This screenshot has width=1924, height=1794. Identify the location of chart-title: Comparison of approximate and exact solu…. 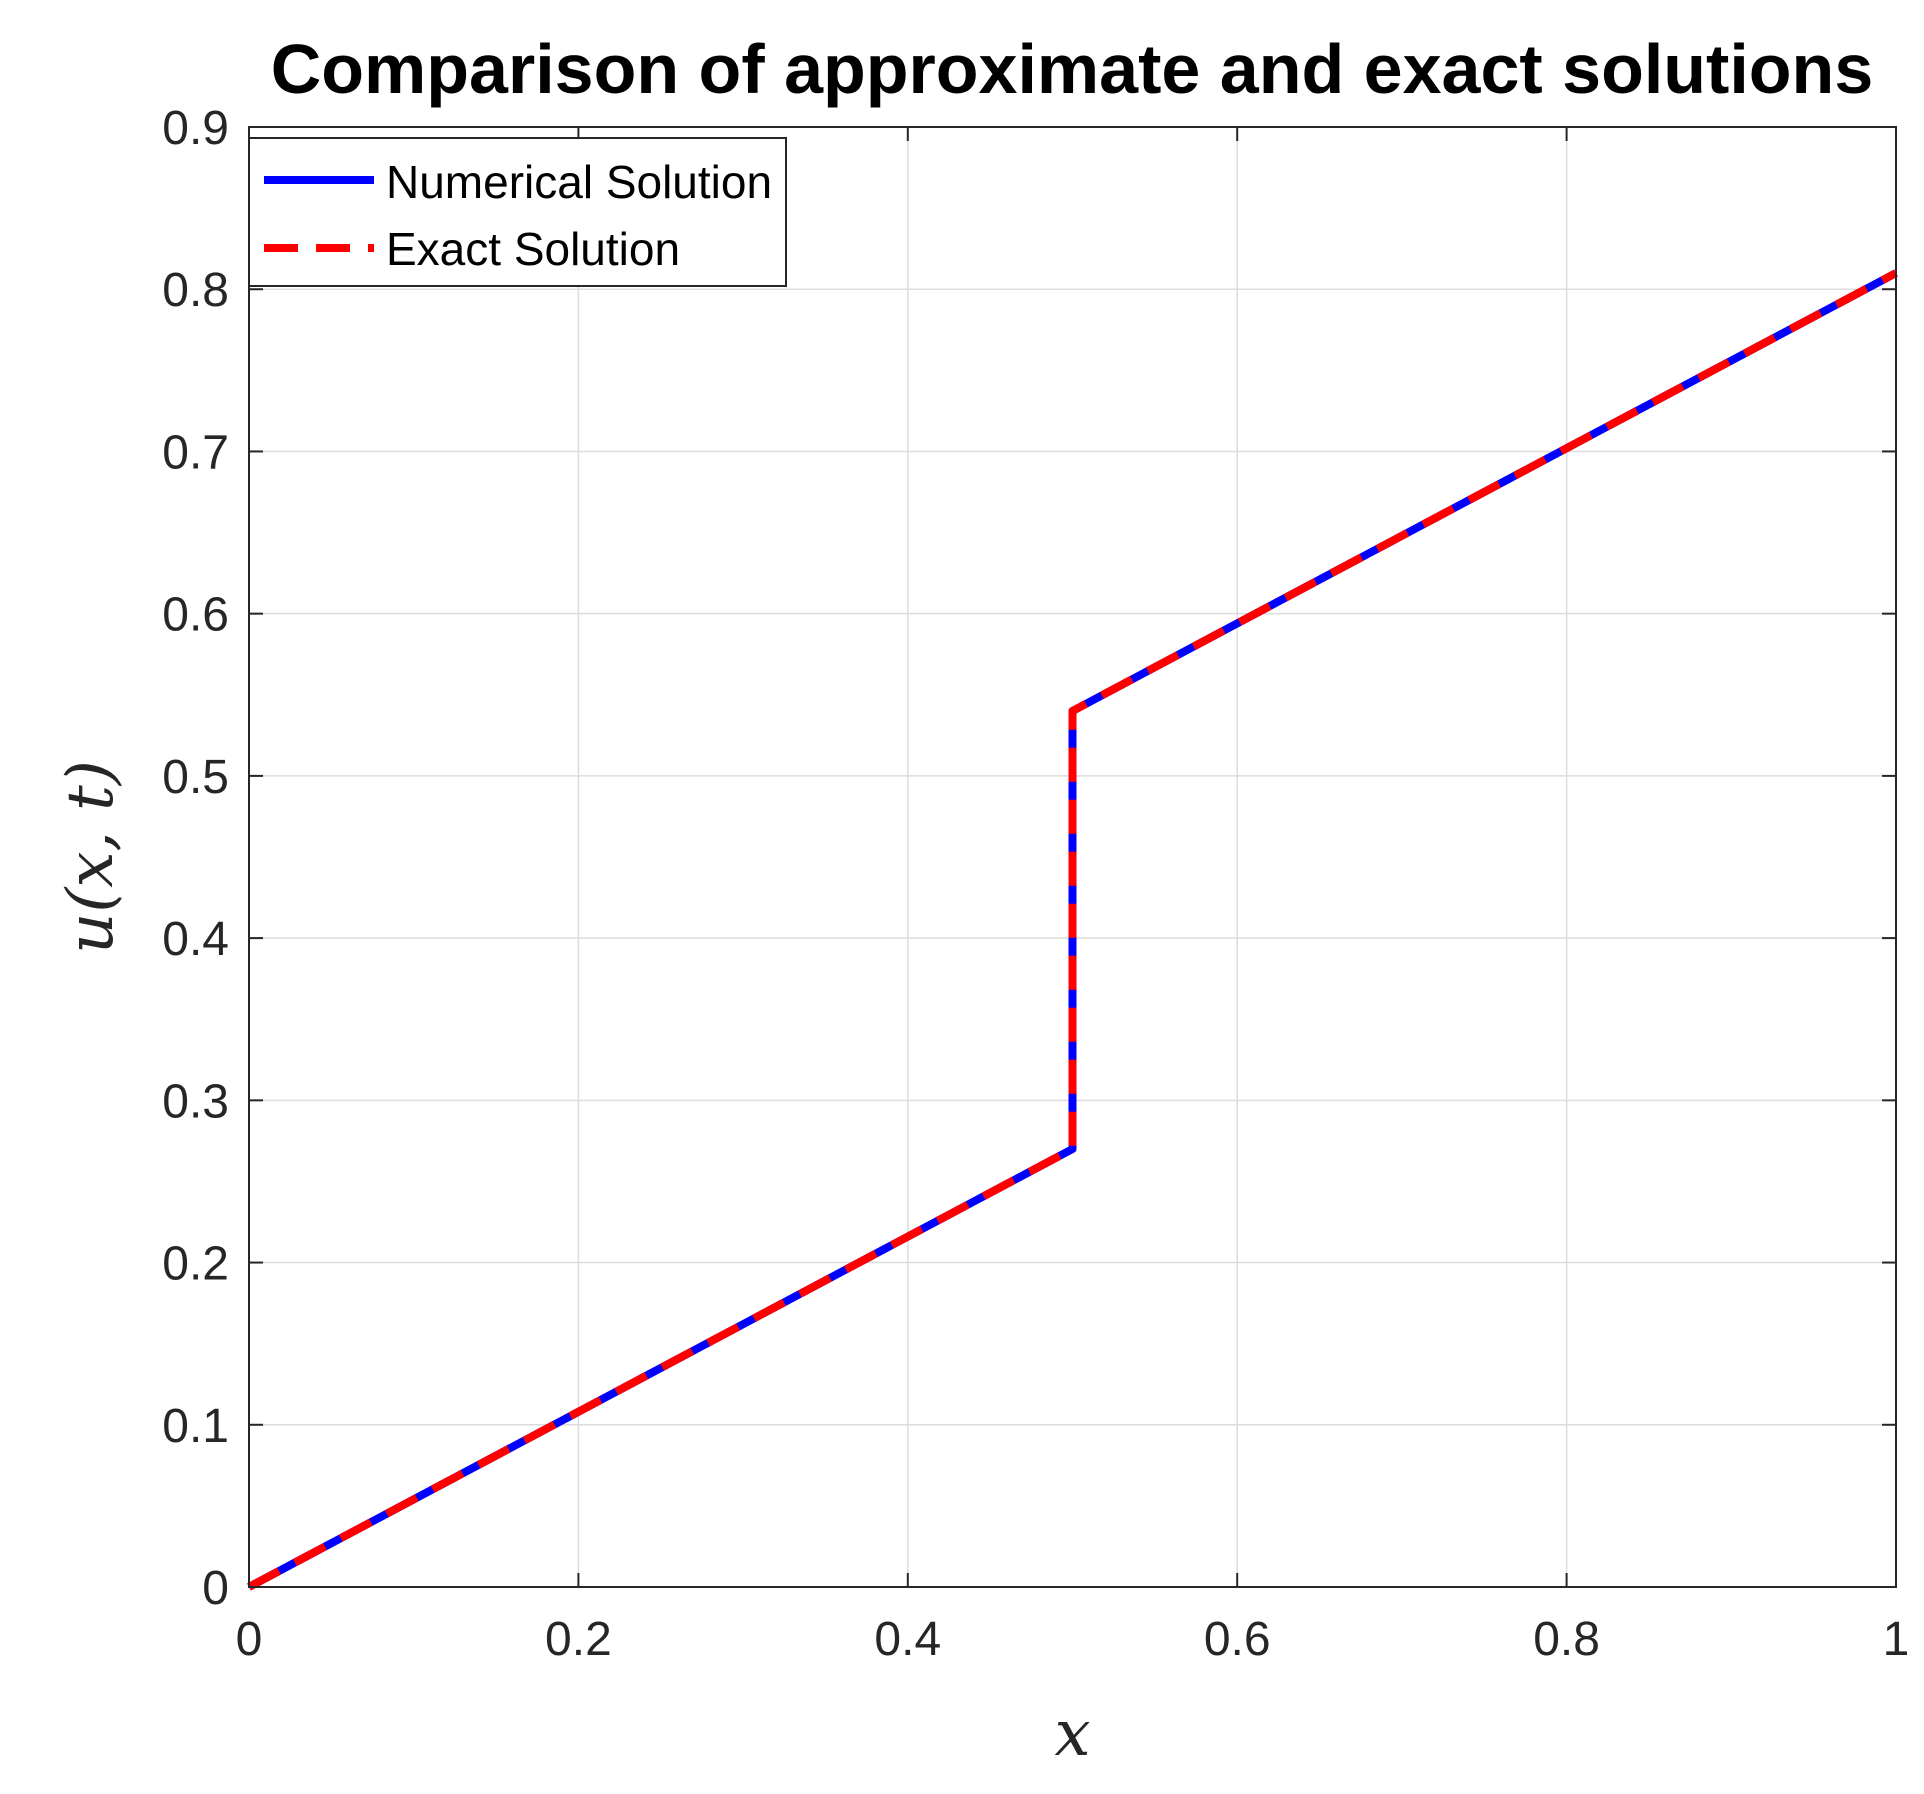
(1072, 69).